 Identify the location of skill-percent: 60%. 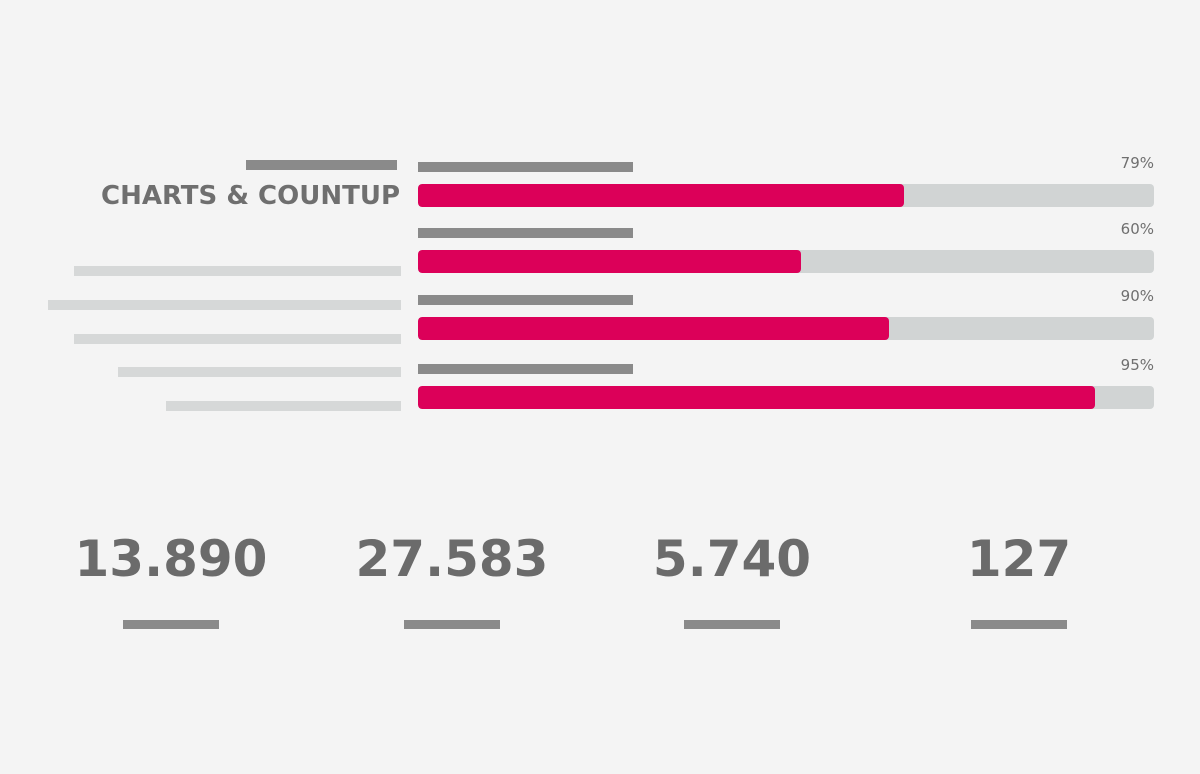
(1137, 229).